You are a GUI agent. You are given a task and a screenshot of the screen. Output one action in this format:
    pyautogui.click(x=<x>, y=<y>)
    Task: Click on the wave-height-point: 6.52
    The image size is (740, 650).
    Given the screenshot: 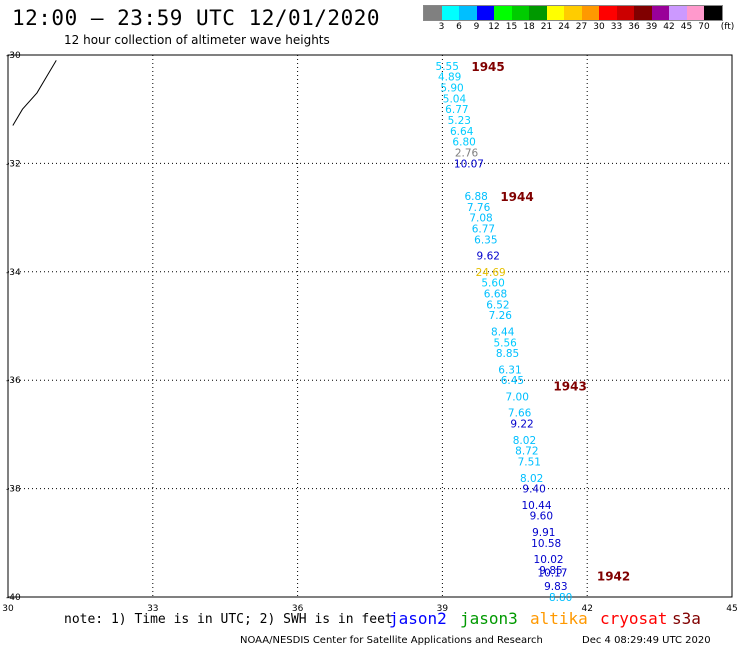 What is the action you would take?
    pyautogui.click(x=497, y=305)
    